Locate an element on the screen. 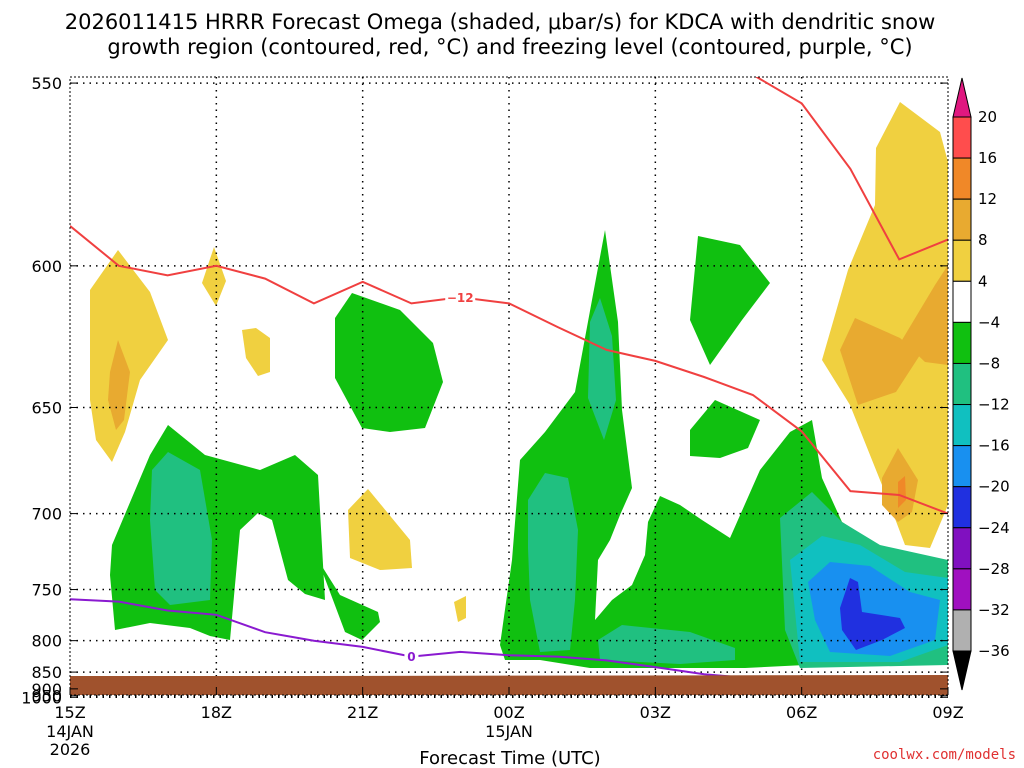 The image size is (1024, 768). colorbar-label: −24 is located at coordinates (994, 528).